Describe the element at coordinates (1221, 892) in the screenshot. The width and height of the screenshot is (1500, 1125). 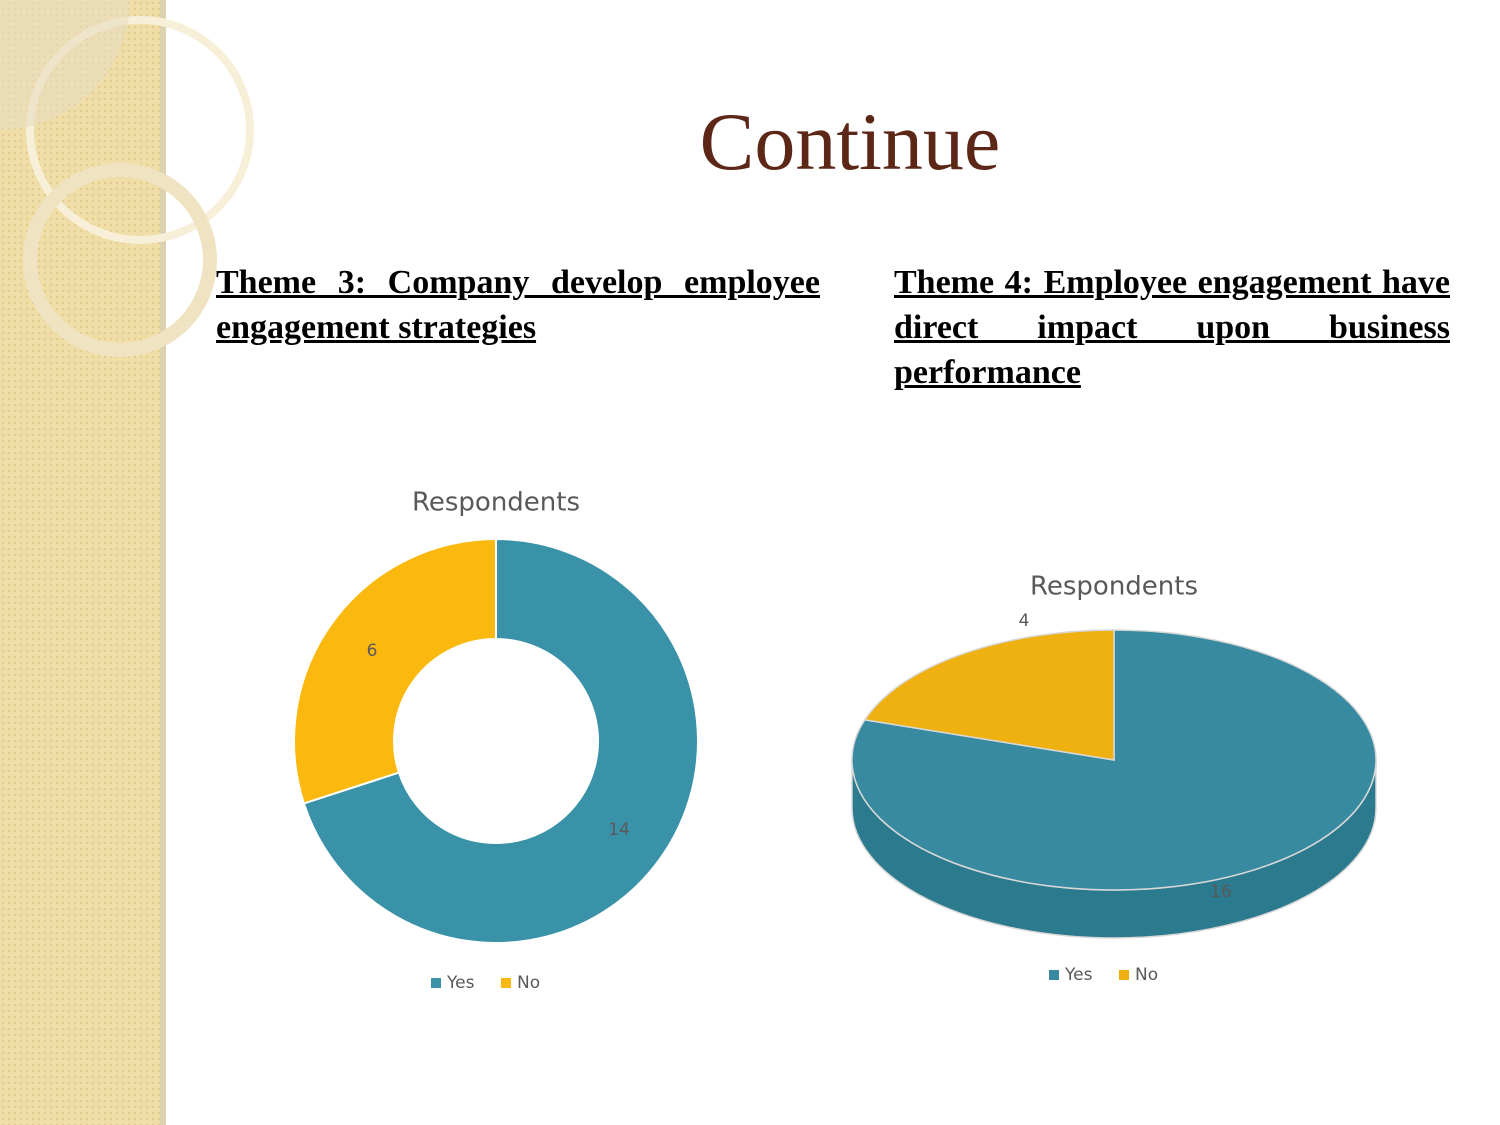
I see `data-label: 16` at that location.